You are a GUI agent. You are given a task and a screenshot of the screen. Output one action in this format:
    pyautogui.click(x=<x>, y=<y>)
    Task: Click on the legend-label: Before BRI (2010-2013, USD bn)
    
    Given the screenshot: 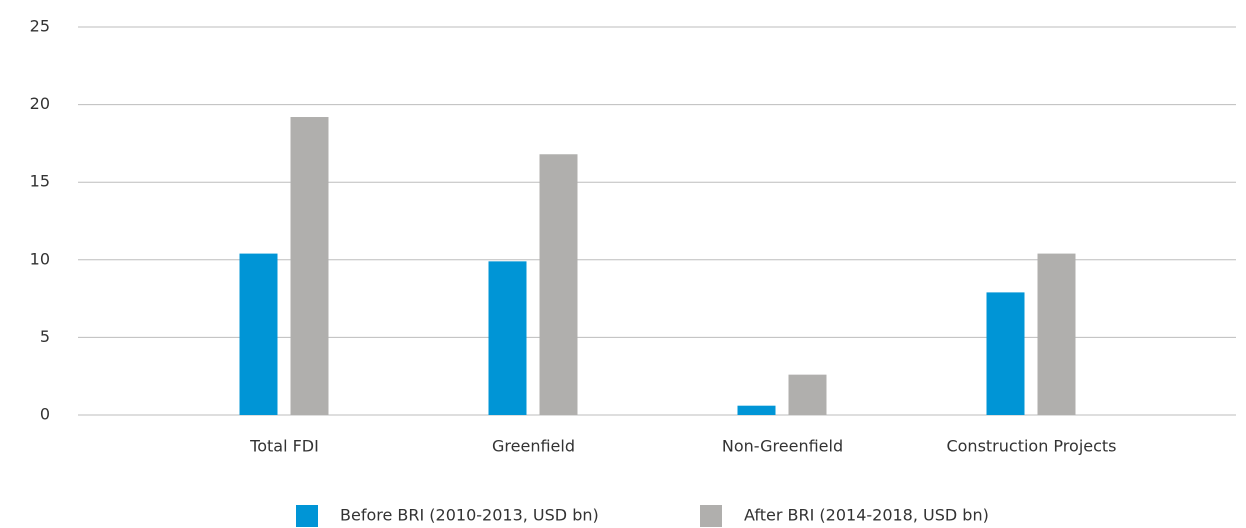 What is the action you would take?
    pyautogui.click(x=469, y=515)
    